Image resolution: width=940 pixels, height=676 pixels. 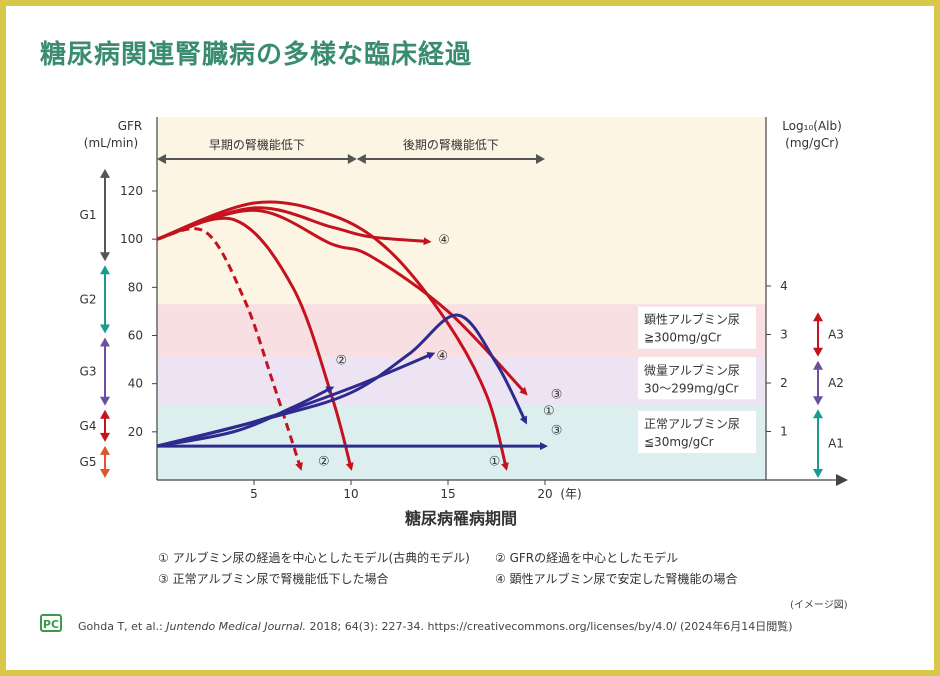 What do you see at coordinates (88, 215) in the screenshot?
I see `stage-label-G1: G1` at bounding box center [88, 215].